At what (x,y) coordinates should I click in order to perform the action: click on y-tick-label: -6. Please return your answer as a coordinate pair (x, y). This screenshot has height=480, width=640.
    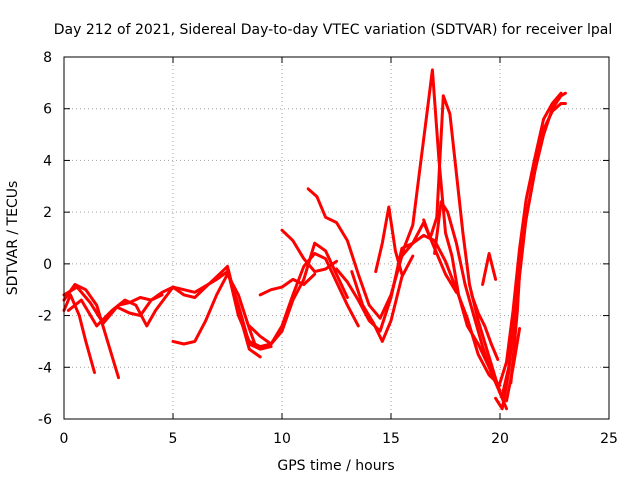
    Looking at the image, I should click on (45, 420).